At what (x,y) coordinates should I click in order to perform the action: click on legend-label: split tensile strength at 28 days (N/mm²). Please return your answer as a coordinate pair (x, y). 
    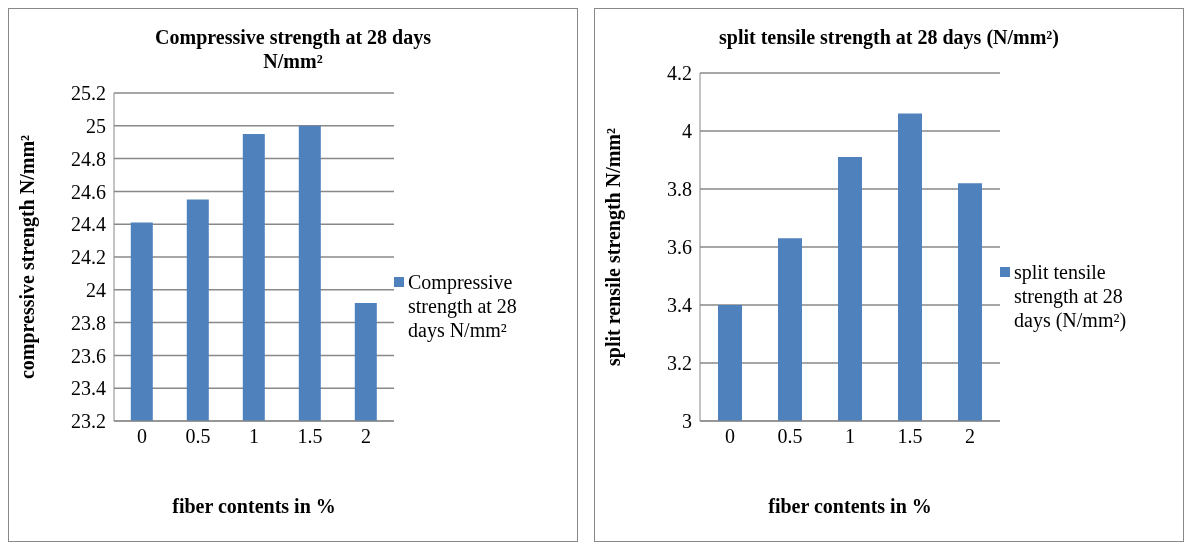
    Looking at the image, I should click on (1071, 296).